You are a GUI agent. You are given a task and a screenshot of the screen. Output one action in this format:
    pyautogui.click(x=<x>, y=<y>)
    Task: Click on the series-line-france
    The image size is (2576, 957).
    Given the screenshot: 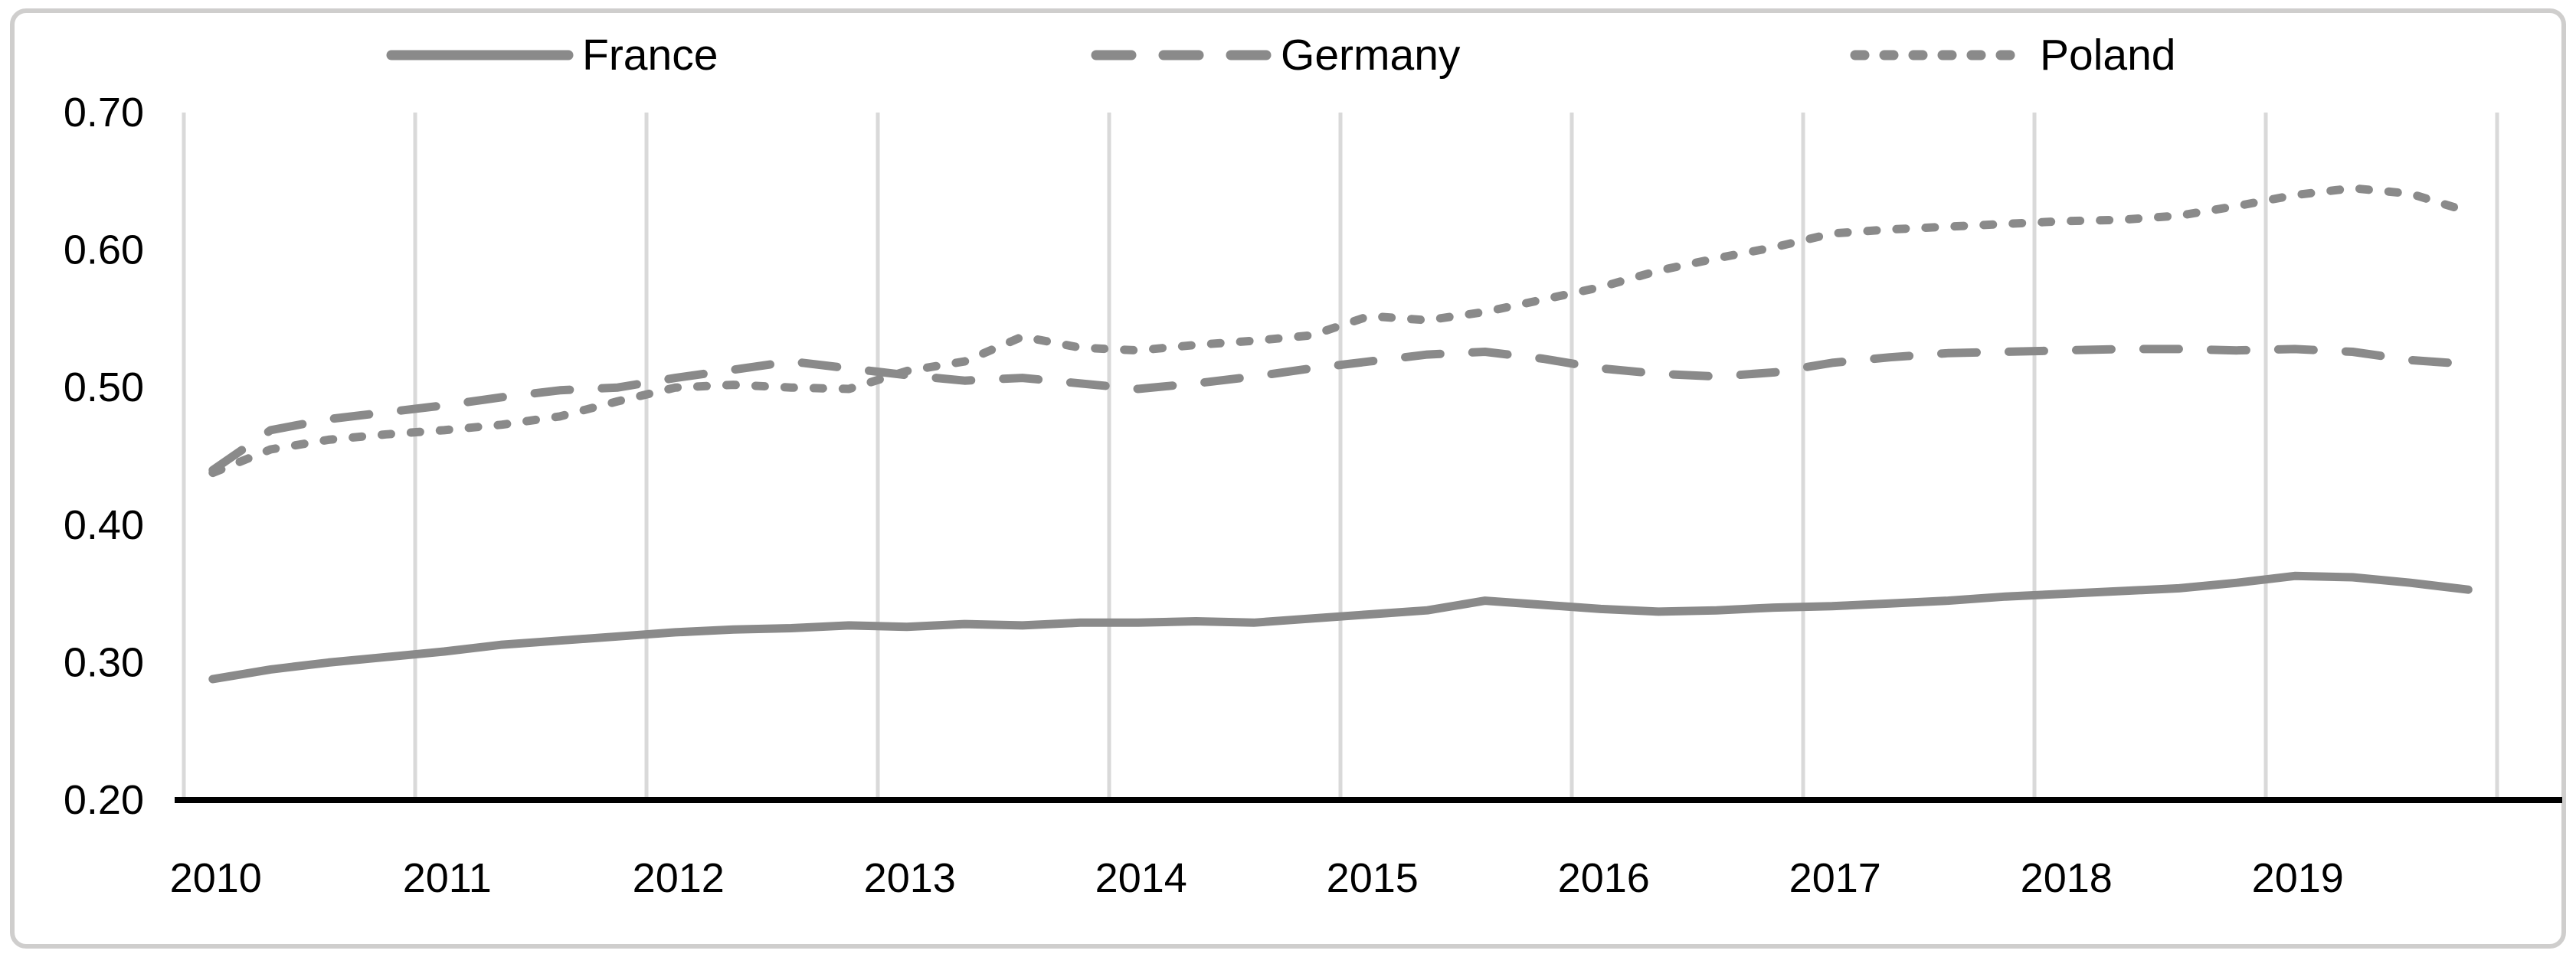 What is the action you would take?
    pyautogui.click(x=1340, y=627)
    